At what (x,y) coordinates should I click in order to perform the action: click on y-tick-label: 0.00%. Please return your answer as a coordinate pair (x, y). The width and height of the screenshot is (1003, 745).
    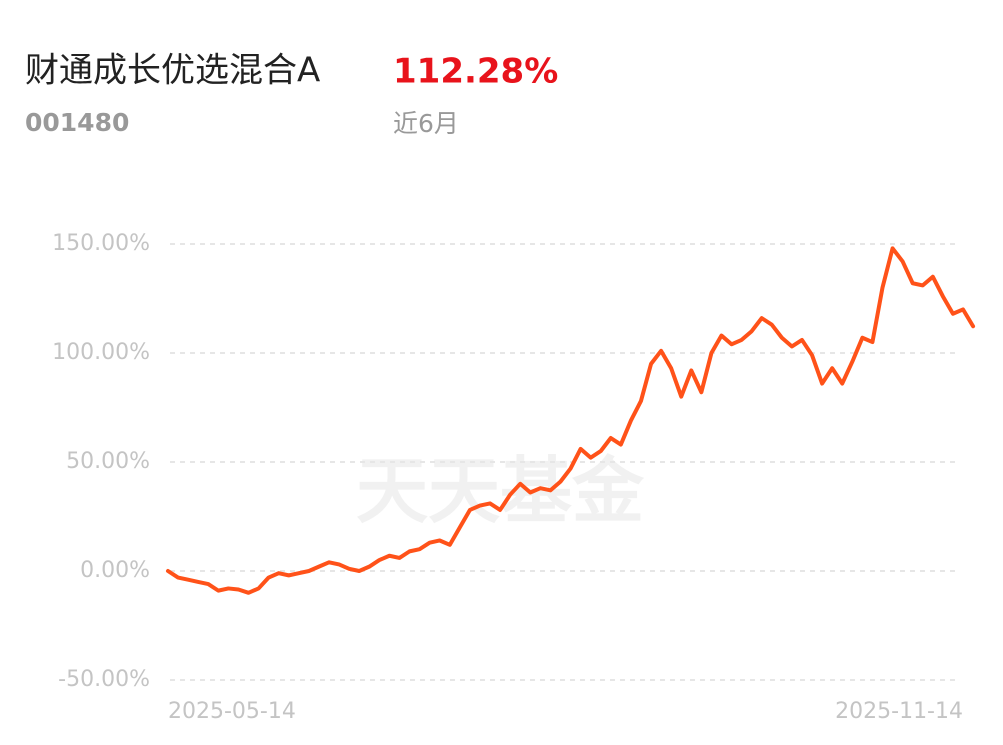
    Looking at the image, I should click on (115, 570).